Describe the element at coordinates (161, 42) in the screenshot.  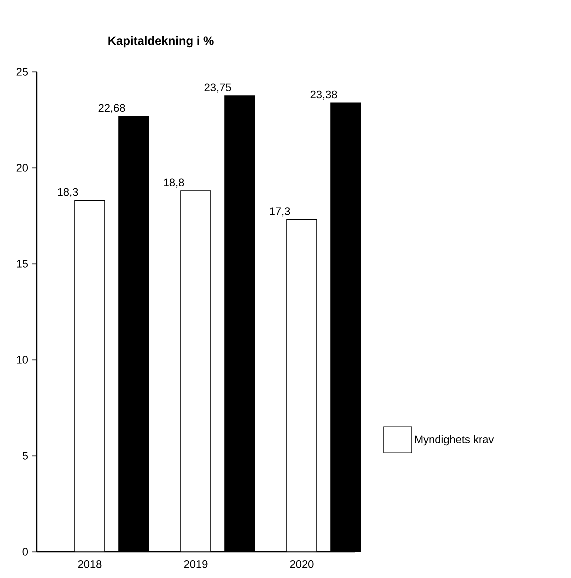
I see `chart-title: Kapitaldekning i %` at that location.